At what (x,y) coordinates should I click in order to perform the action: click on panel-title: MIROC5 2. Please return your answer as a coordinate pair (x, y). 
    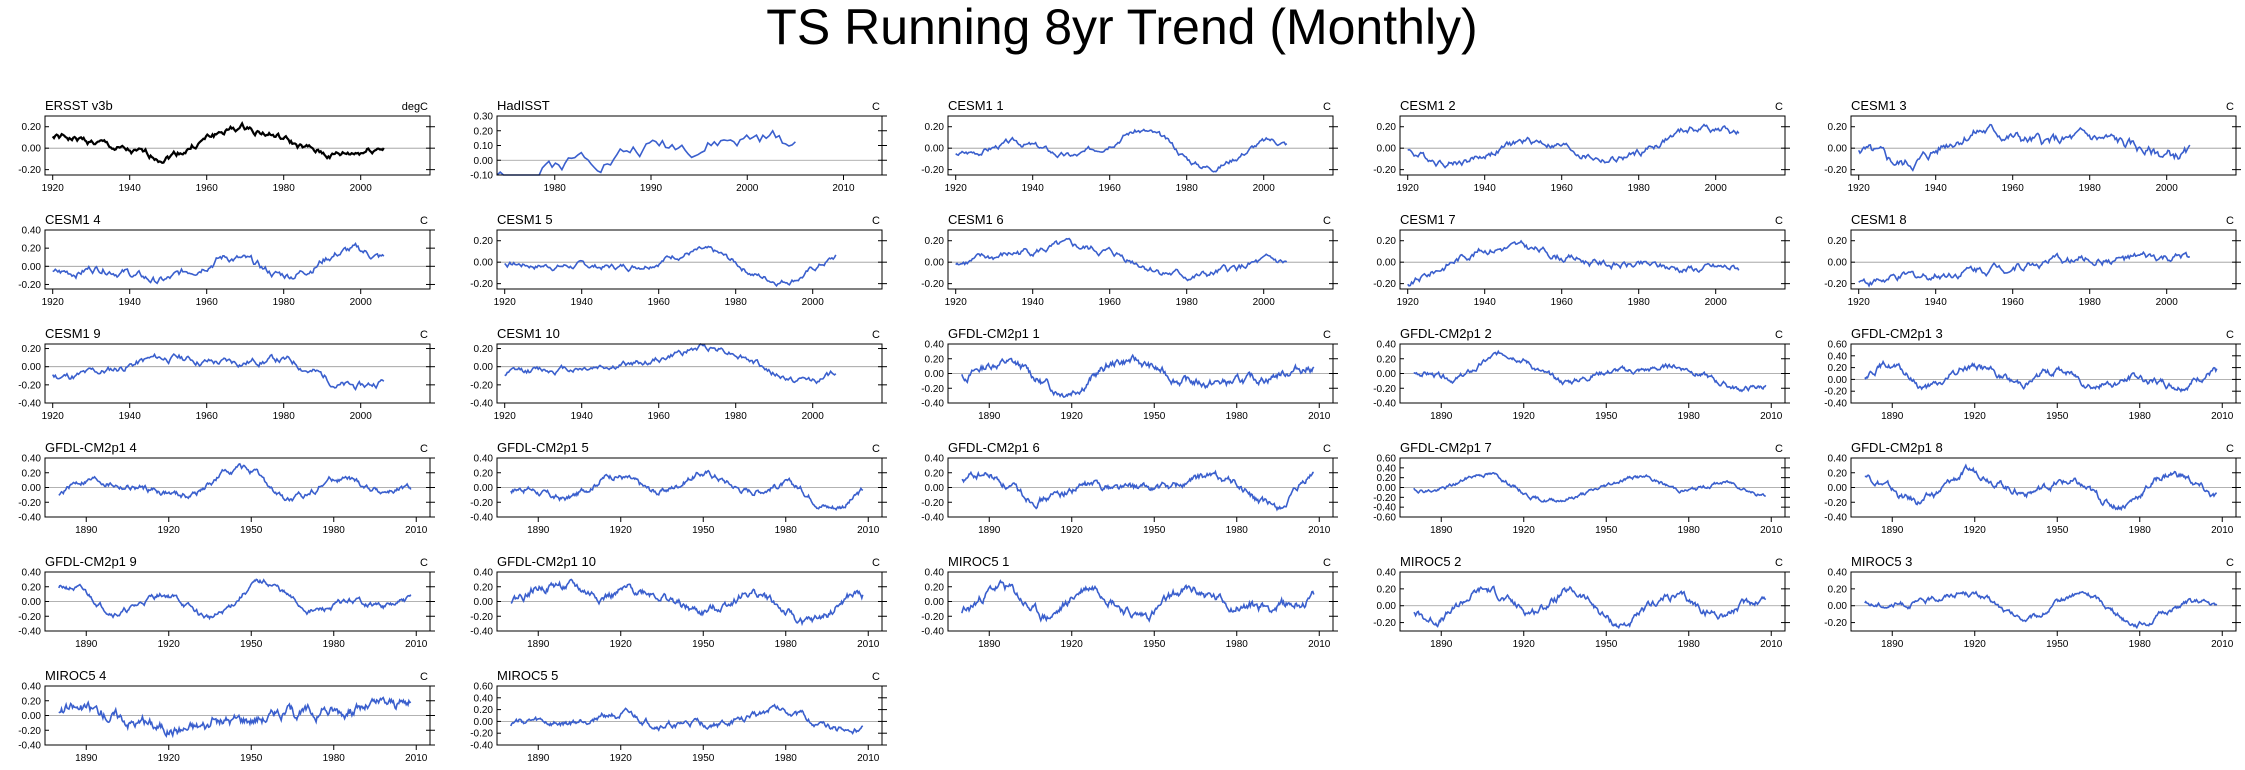
    Looking at the image, I should click on (1430, 561).